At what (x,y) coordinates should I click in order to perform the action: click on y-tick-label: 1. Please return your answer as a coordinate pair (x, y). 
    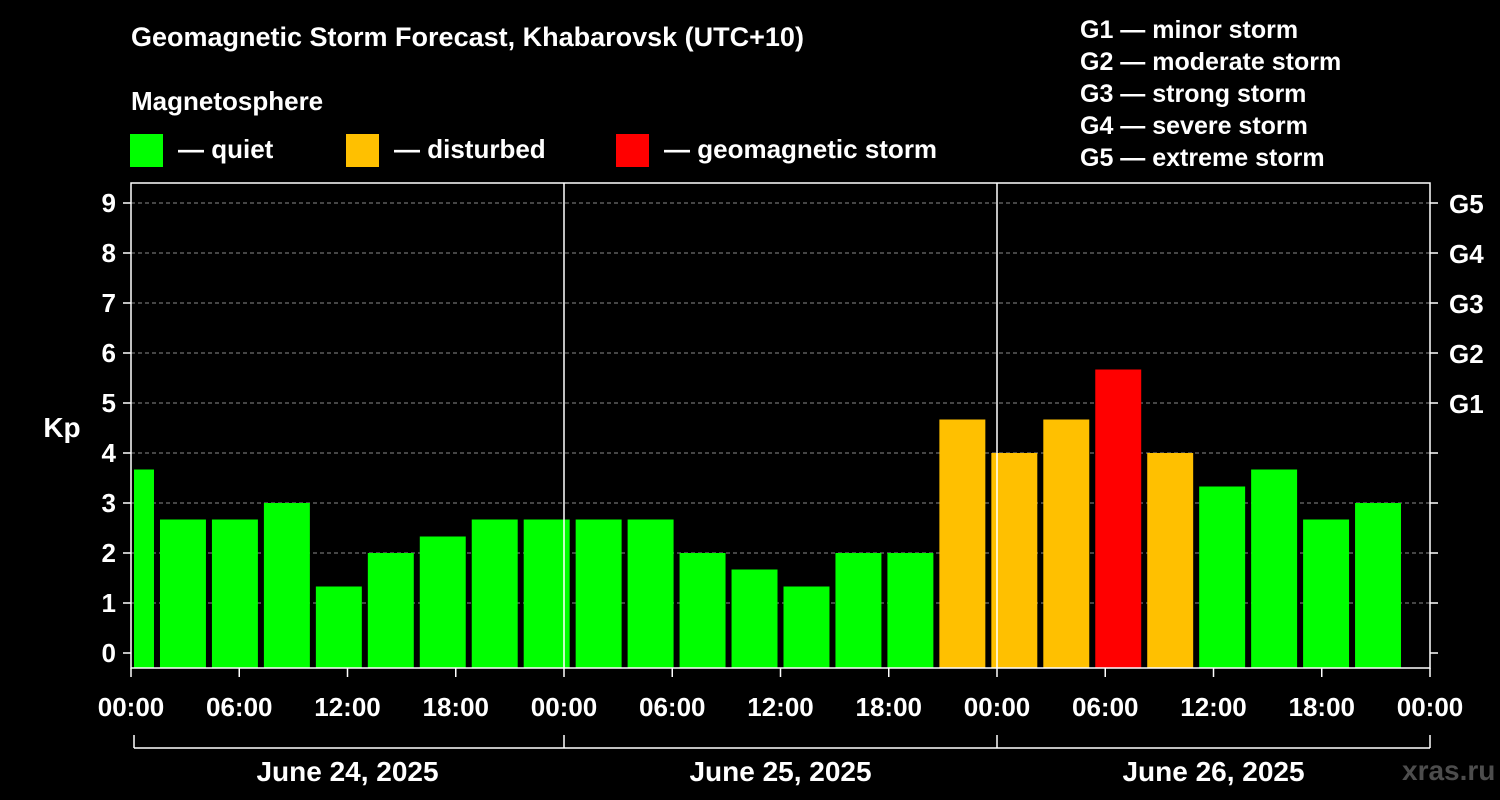
    Looking at the image, I should click on (109, 603).